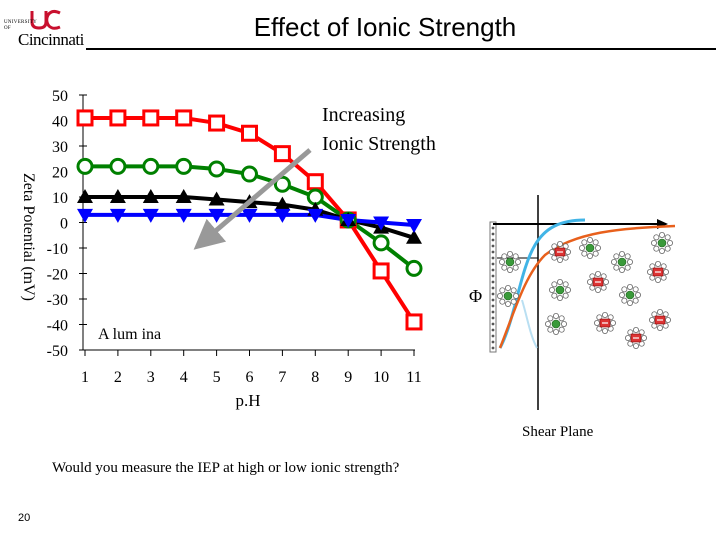 Image resolution: width=720 pixels, height=540 pixels. What do you see at coordinates (118, 377) in the screenshot?
I see `x-tick-label: 2` at bounding box center [118, 377].